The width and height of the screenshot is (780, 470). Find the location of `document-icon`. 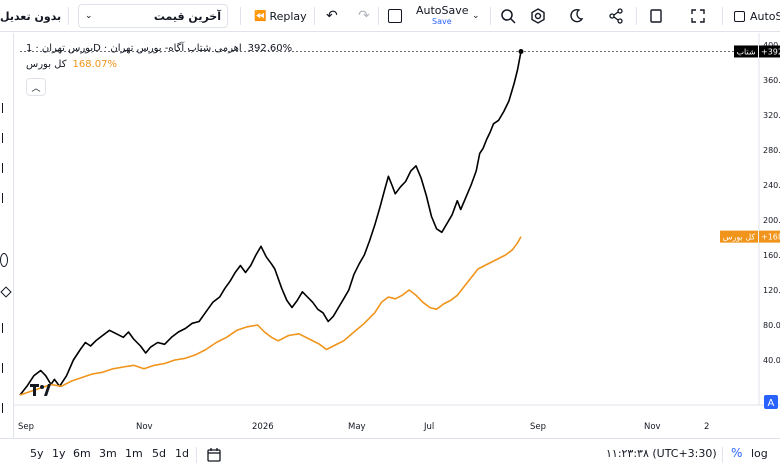

document-icon is located at coordinates (656, 16).